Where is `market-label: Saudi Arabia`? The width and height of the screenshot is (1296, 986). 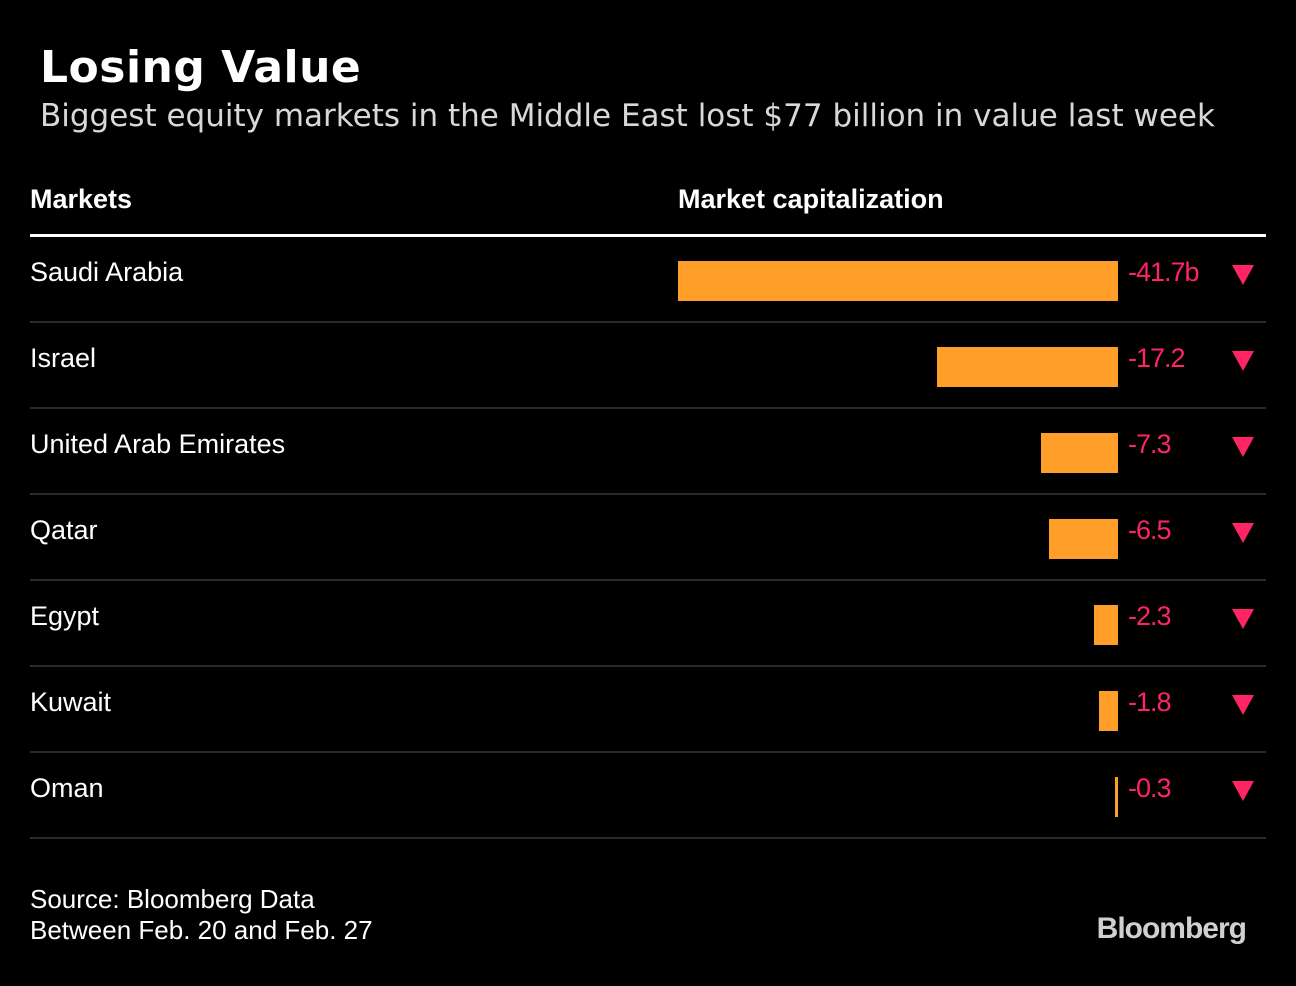
market-label: Saudi Arabia is located at coordinates (107, 272).